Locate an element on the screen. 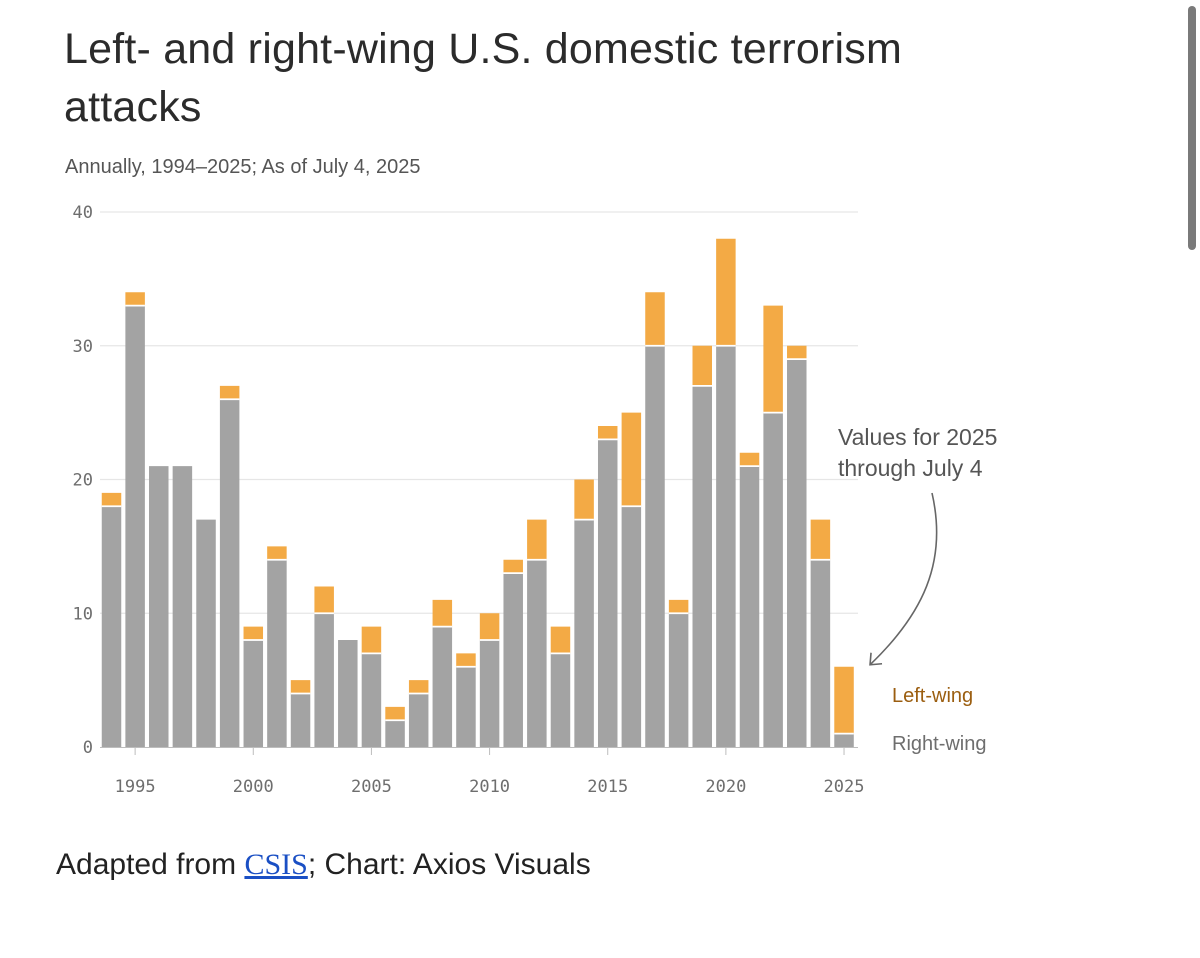 The height and width of the screenshot is (958, 1200). bar-left-wing-2010 is located at coordinates (489, 626).